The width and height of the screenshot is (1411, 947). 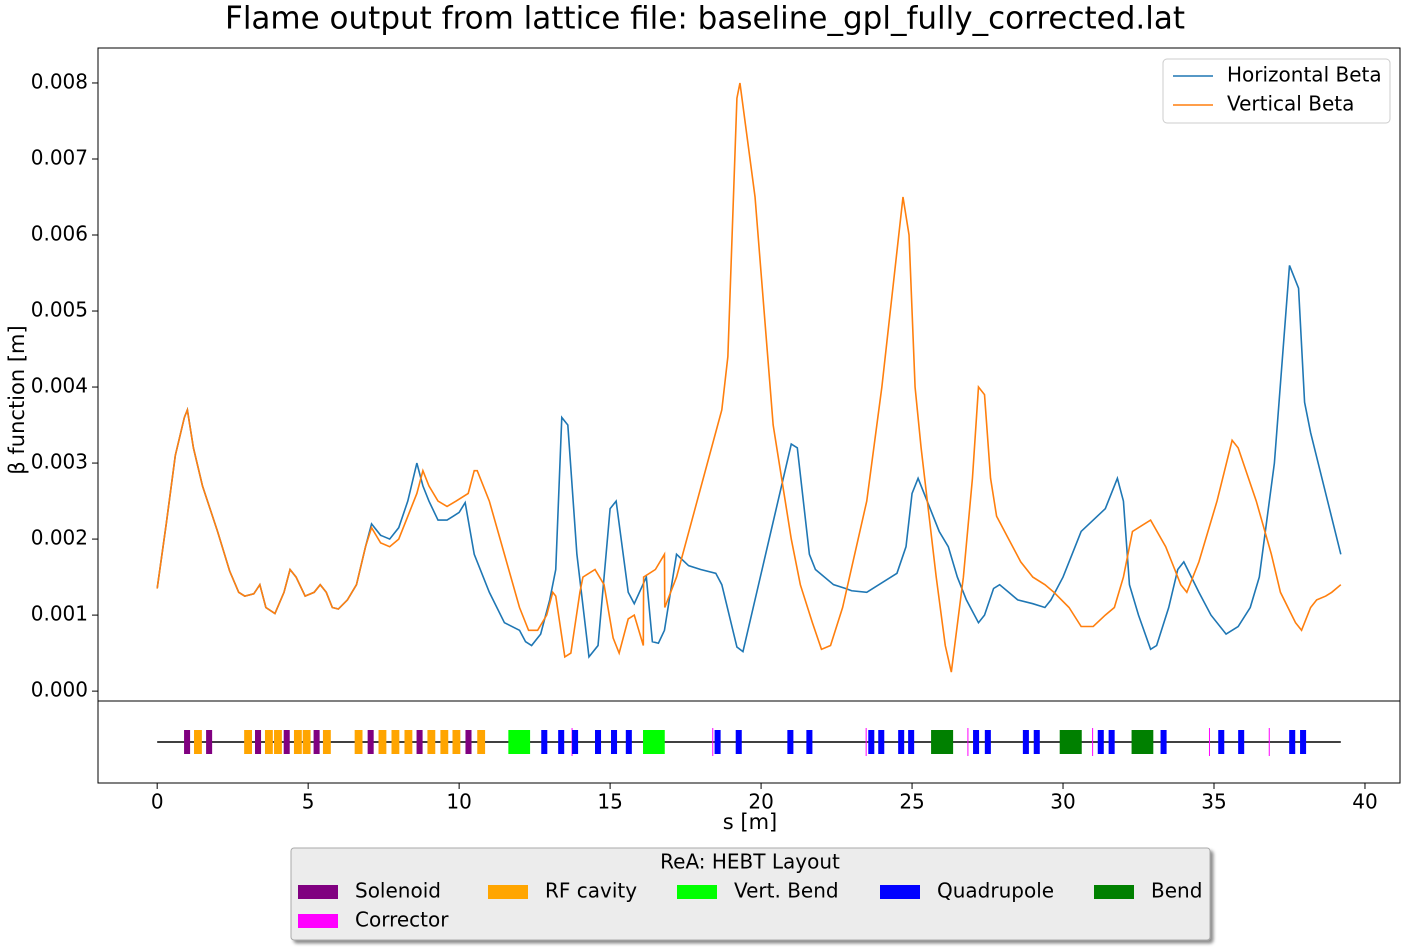 I want to click on y-tick-label: 0.003, so click(x=59, y=462).